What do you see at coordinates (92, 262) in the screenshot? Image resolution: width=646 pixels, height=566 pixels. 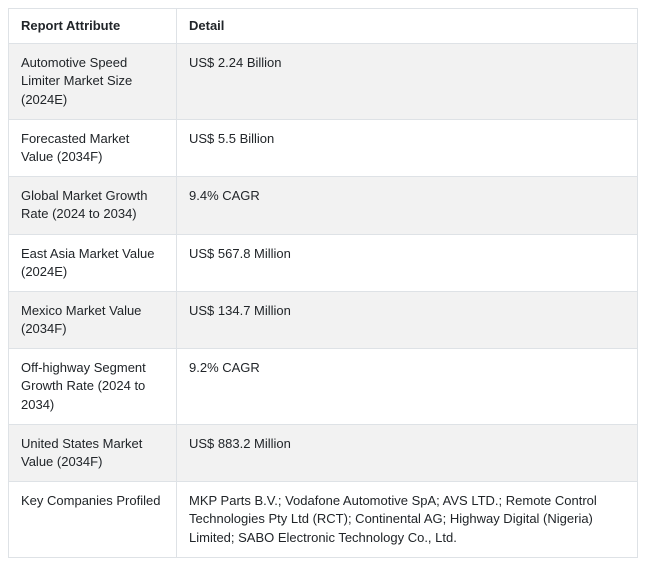 I see `attribute-cell: East Asia Market Value (2024E)` at bounding box center [92, 262].